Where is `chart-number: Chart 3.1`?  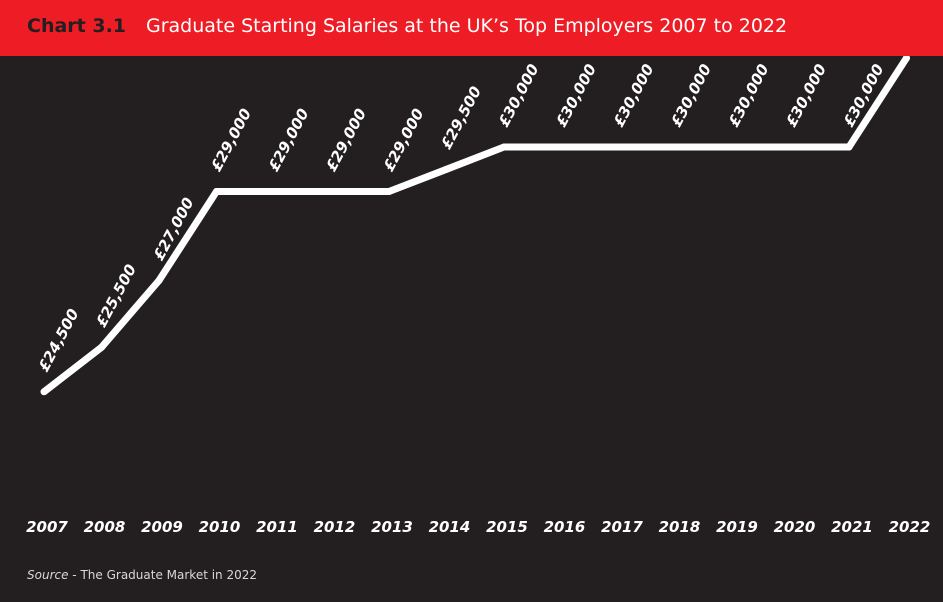
chart-number: Chart 3.1 is located at coordinates (77, 26).